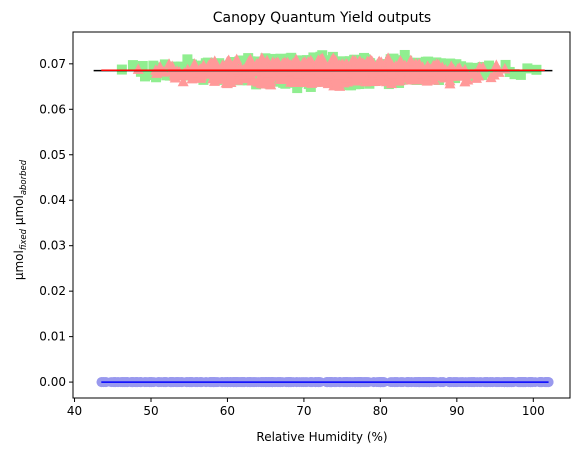 The width and height of the screenshot is (580, 453). Describe the element at coordinates (227, 411) in the screenshot. I see `x-tick-label: 60` at that location.